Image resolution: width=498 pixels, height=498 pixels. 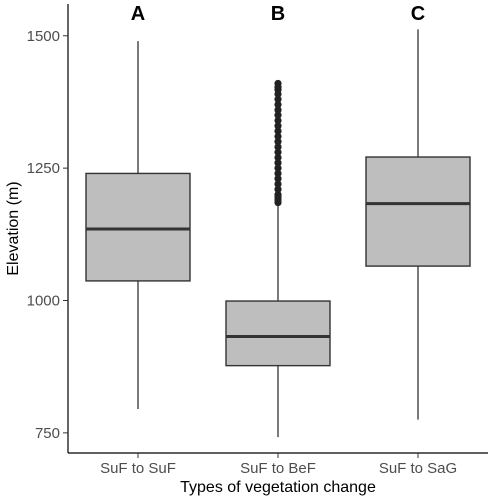 What do you see at coordinates (47, 433) in the screenshot?
I see `y-tick-label: 750` at bounding box center [47, 433].